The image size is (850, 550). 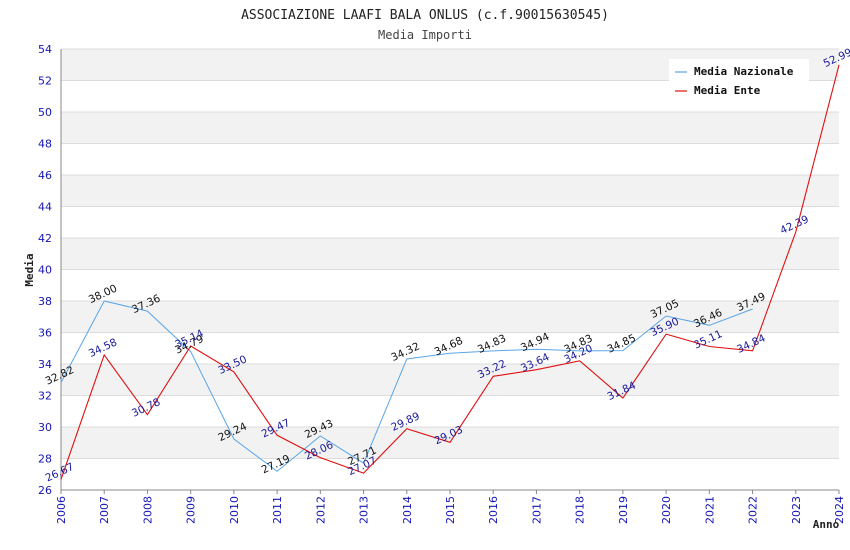 What do you see at coordinates (103, 348) in the screenshot?
I see `data-label-ente: 34.58` at bounding box center [103, 348].